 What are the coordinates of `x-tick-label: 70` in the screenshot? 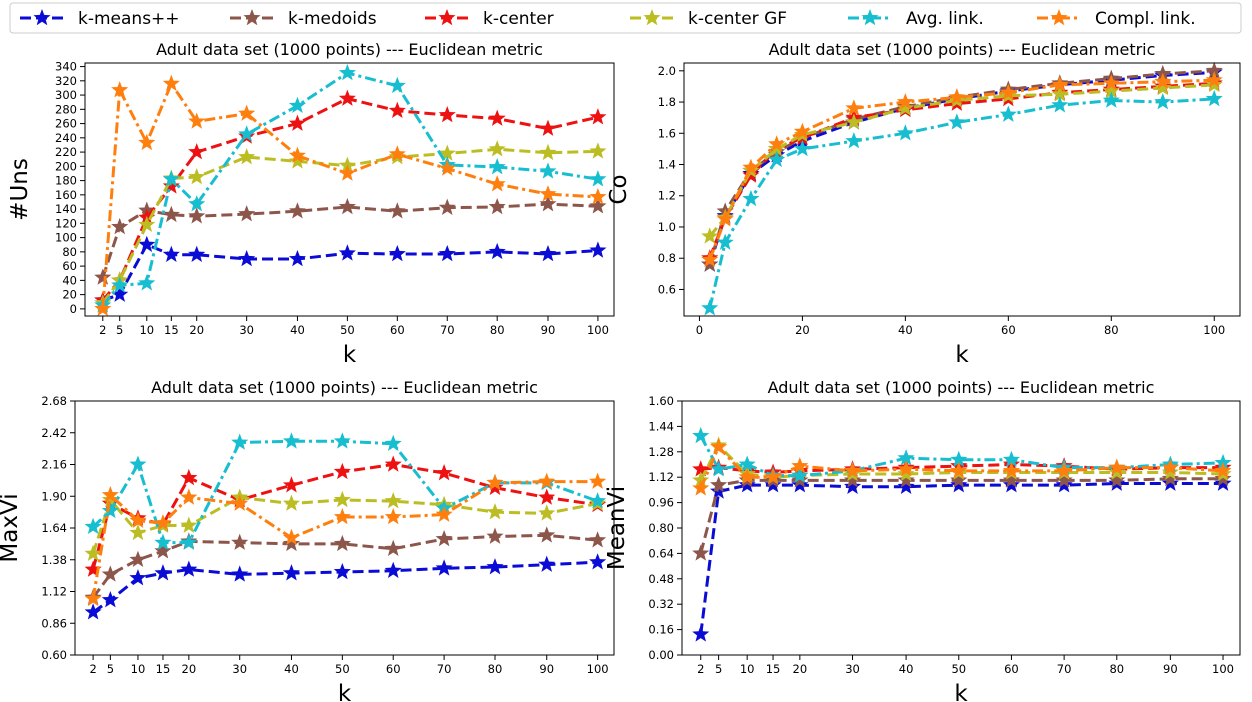 It's located at (444, 669).